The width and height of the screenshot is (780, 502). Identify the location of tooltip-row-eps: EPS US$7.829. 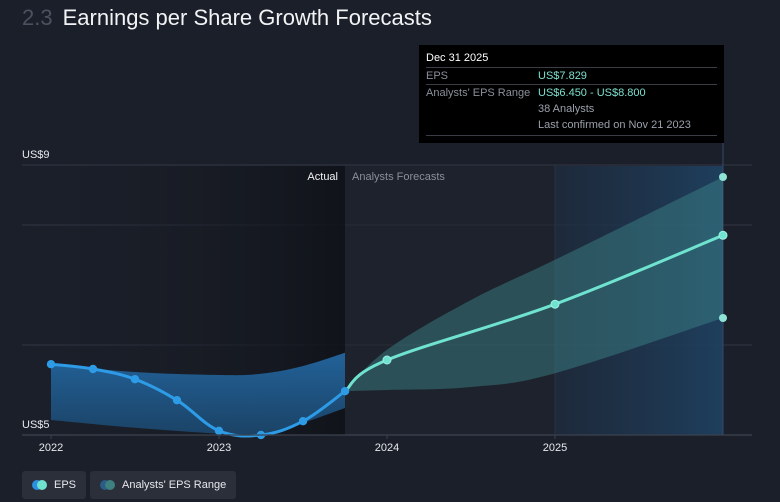
(571, 76).